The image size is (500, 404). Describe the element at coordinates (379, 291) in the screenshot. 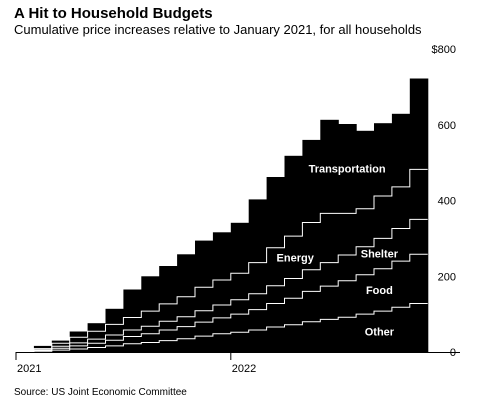

I see `series-label-food: Food` at that location.